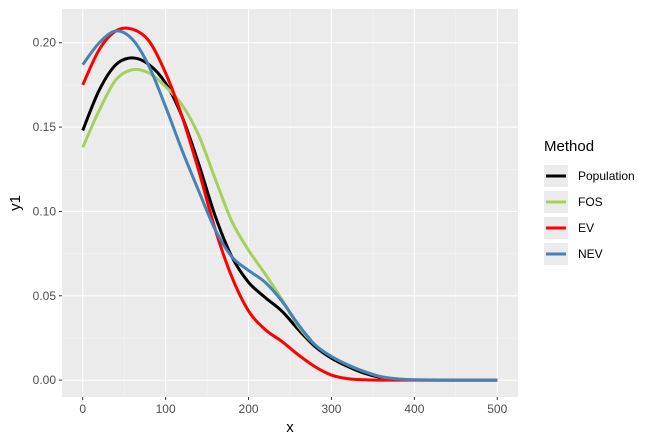 The width and height of the screenshot is (664, 443). What do you see at coordinates (45, 127) in the screenshot?
I see `y-tick-label: 0.15` at bounding box center [45, 127].